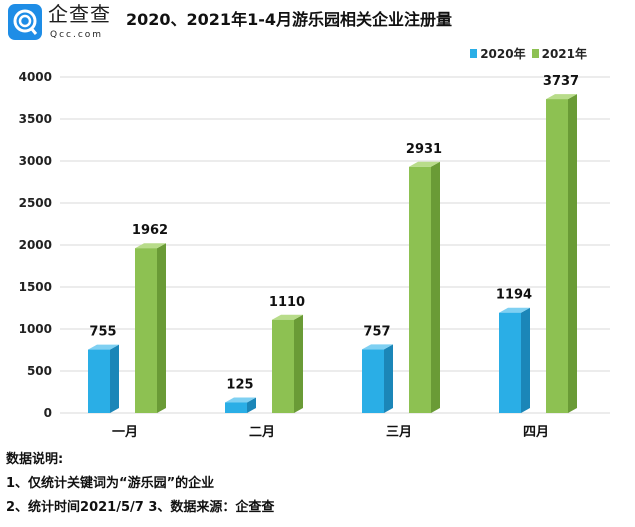 This screenshot has width=635, height=527. Describe the element at coordinates (35, 245) in the screenshot. I see `y-tick-label: 2000` at that location.